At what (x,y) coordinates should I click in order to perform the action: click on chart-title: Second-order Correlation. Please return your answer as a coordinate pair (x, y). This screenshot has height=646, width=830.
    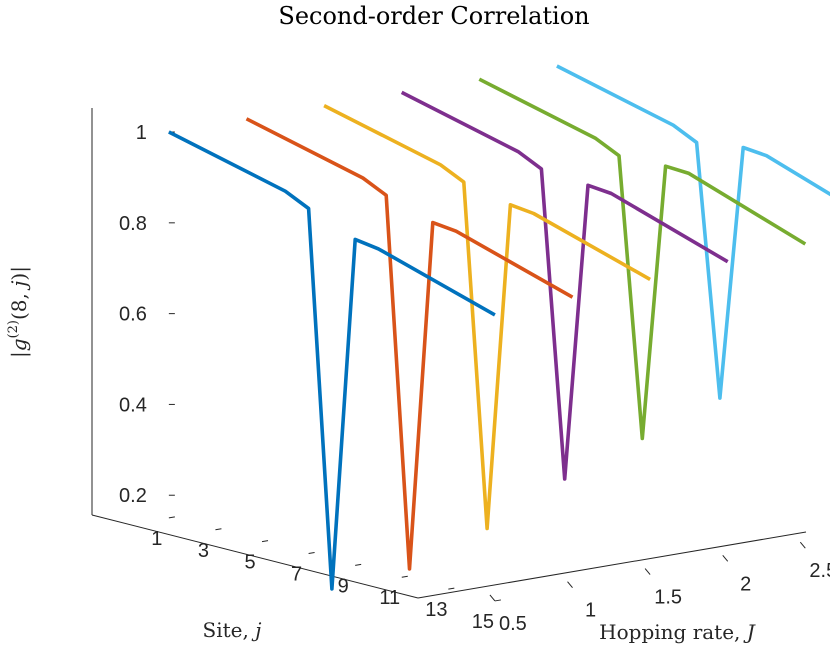
    Looking at the image, I should click on (433, 16).